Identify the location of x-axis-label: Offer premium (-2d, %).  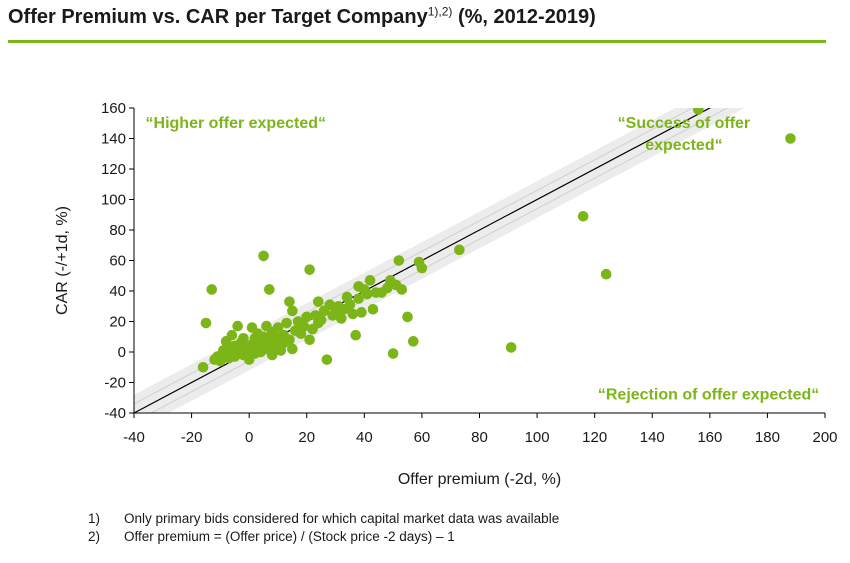
(479, 479).